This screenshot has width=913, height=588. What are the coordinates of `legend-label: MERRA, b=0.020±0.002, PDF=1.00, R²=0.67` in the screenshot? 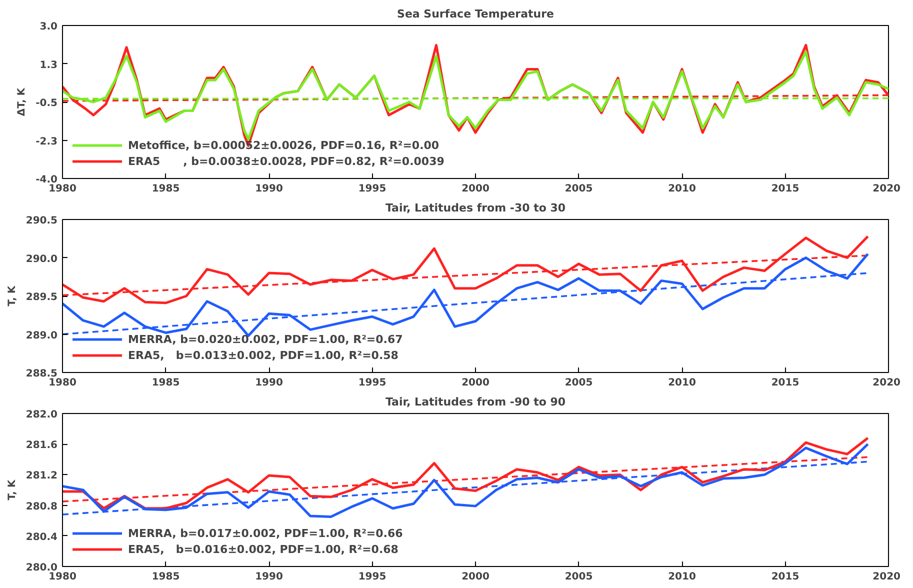 It's located at (265, 339).